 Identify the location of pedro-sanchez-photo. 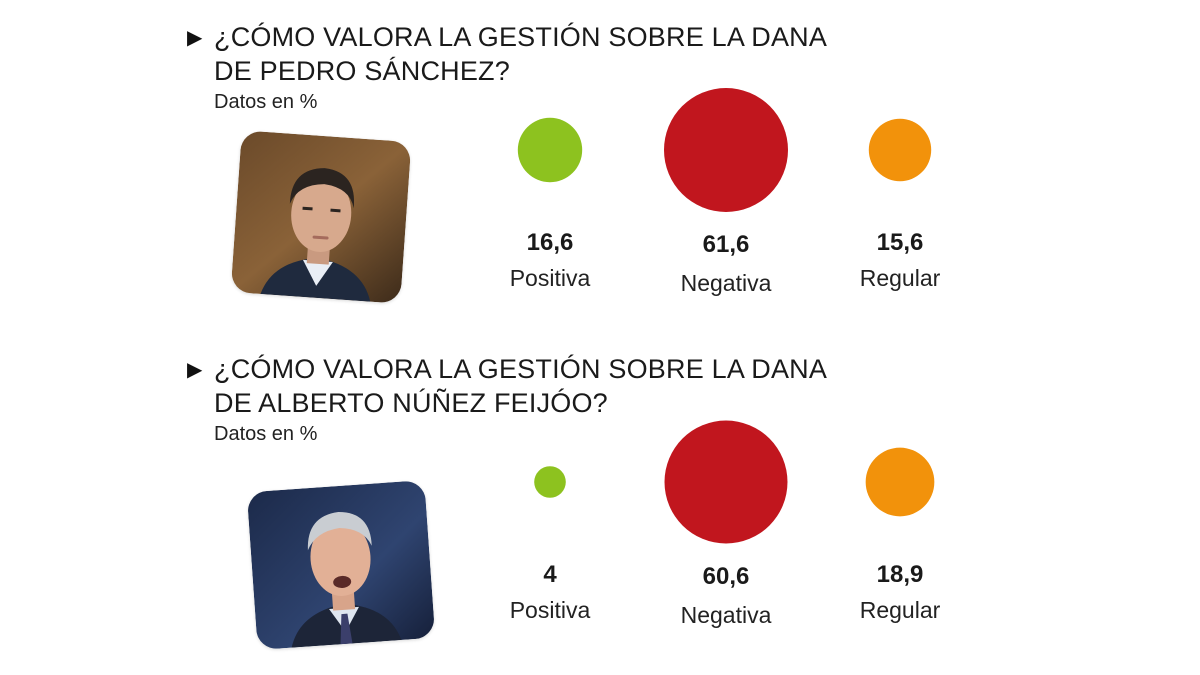
(321, 217).